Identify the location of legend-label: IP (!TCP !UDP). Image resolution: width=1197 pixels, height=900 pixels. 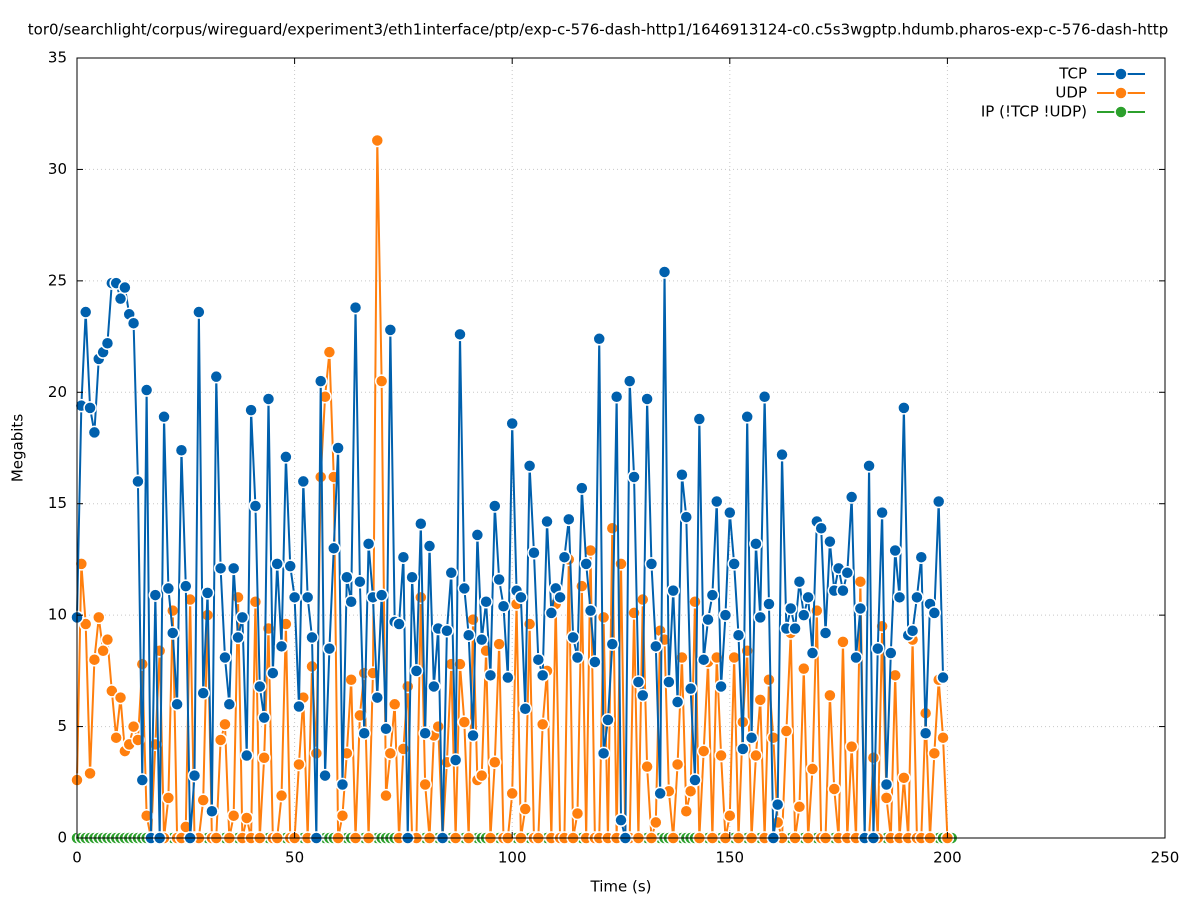
(1034, 112).